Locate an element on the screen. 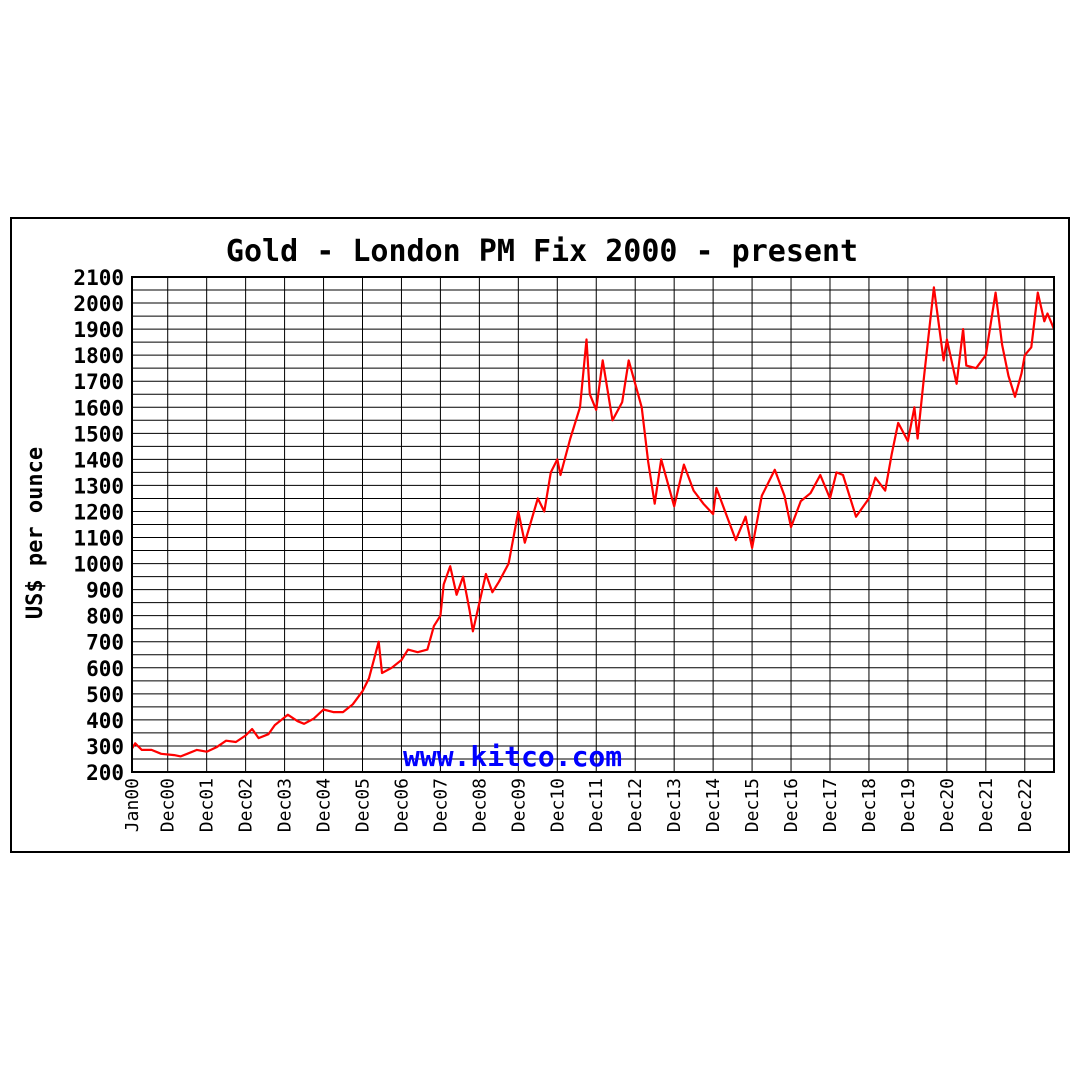 The height and width of the screenshot is (1080, 1080). y-tick-label: 1400 is located at coordinates (98, 460).